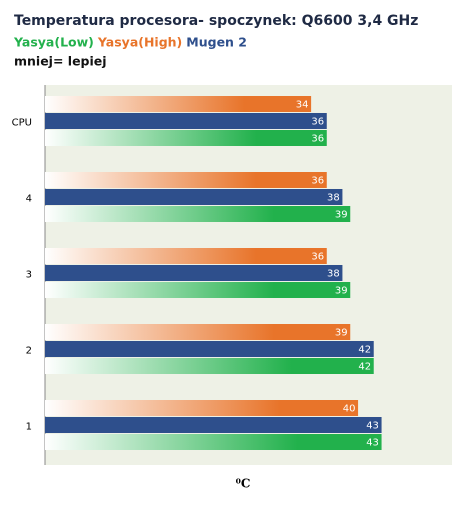 The image size is (455, 514). I want to click on legend-entry: Mugen 2, so click(216, 42).